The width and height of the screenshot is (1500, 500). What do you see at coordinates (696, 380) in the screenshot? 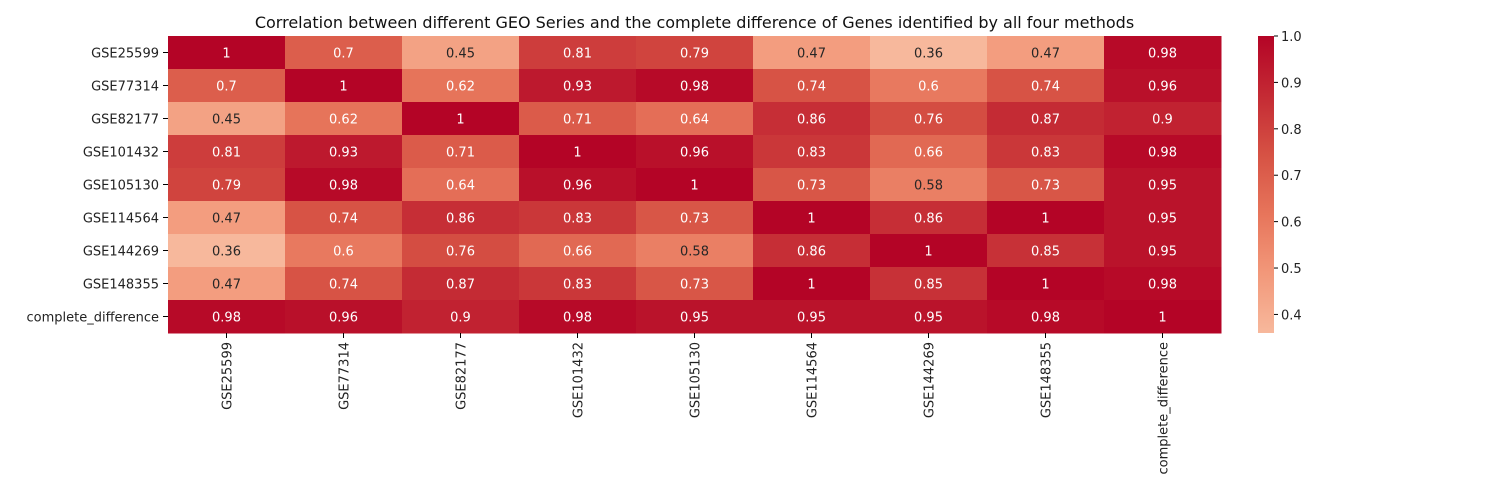
I see `column-tick-label: GSE105130` at bounding box center [696, 380].